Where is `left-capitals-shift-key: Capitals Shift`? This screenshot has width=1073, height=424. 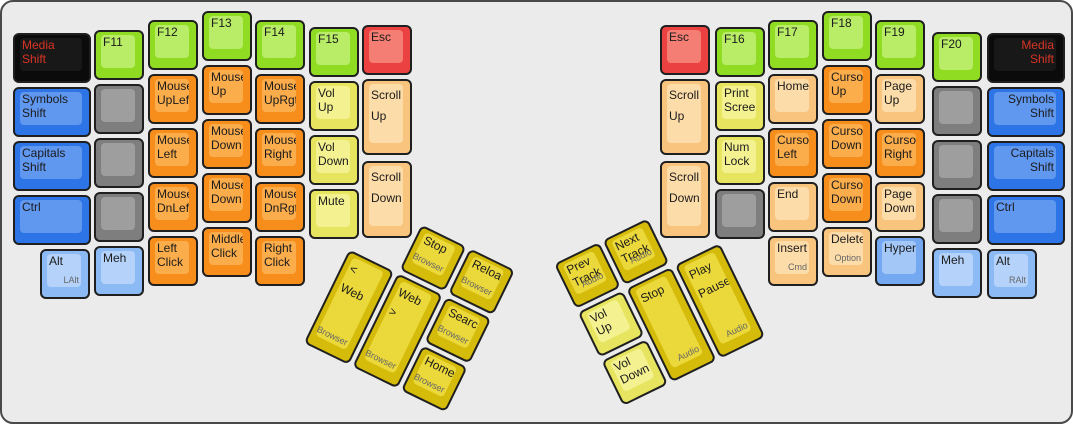
left-capitals-shift-key: Capitals Shift is located at coordinates (52, 166).